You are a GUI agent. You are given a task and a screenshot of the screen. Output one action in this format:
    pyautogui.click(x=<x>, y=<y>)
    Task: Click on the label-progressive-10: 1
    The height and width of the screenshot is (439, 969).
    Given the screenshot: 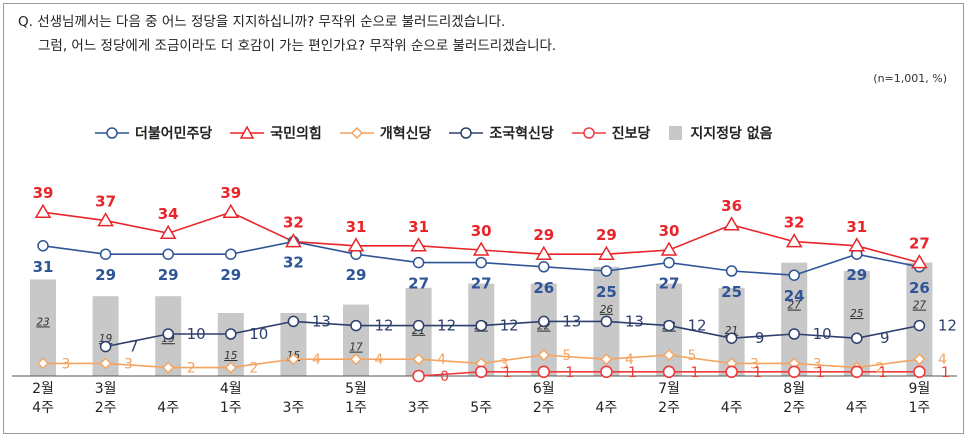 What is the action you would take?
    pyautogui.click(x=695, y=373)
    